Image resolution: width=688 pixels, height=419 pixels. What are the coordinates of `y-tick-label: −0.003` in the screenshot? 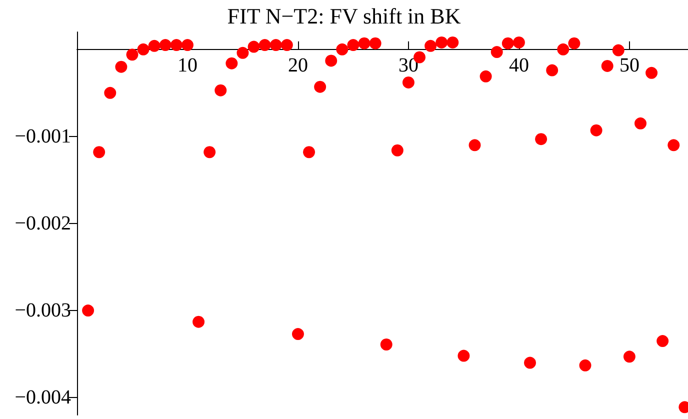 It's located at (42, 311).